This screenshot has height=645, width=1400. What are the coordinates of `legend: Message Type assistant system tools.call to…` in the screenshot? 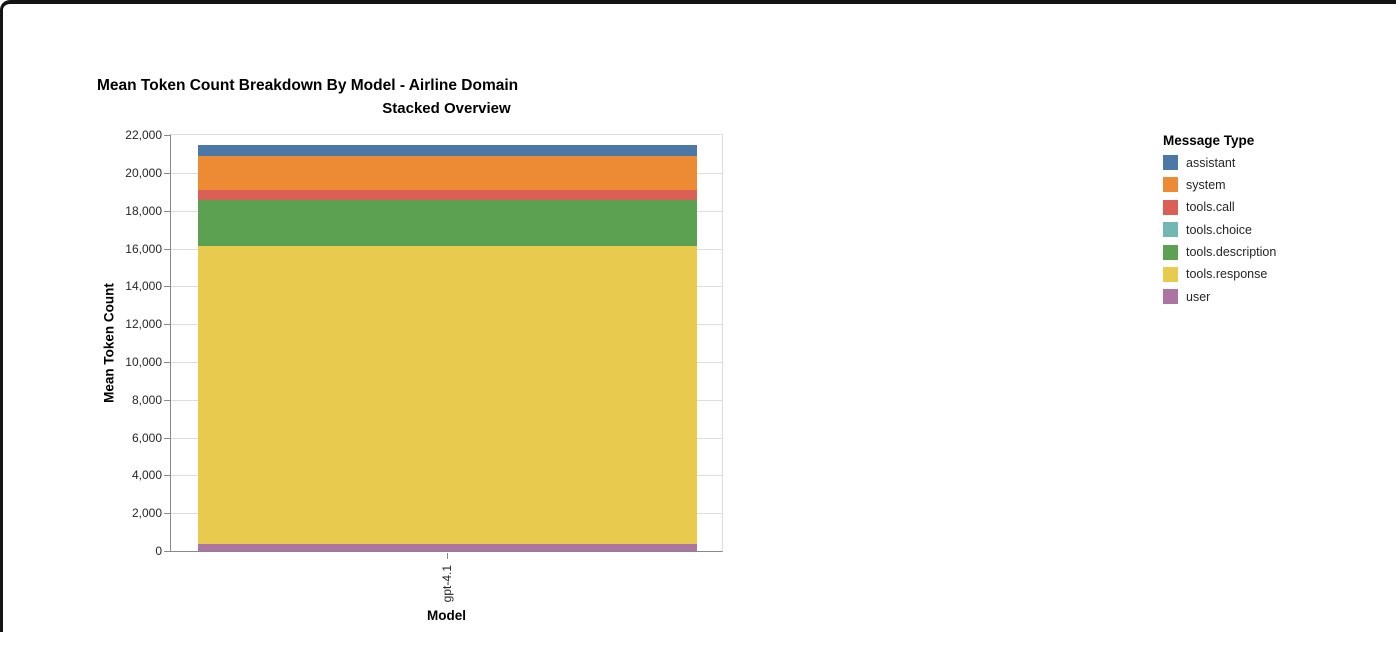 It's located at (1219, 222).